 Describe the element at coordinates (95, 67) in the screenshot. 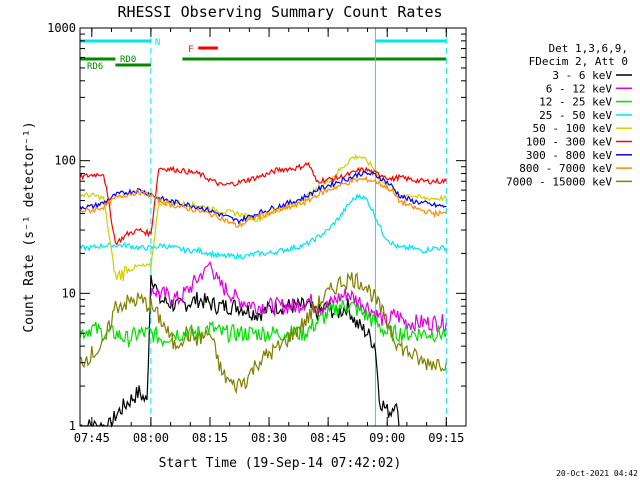

I see `flag-label: RD6` at that location.